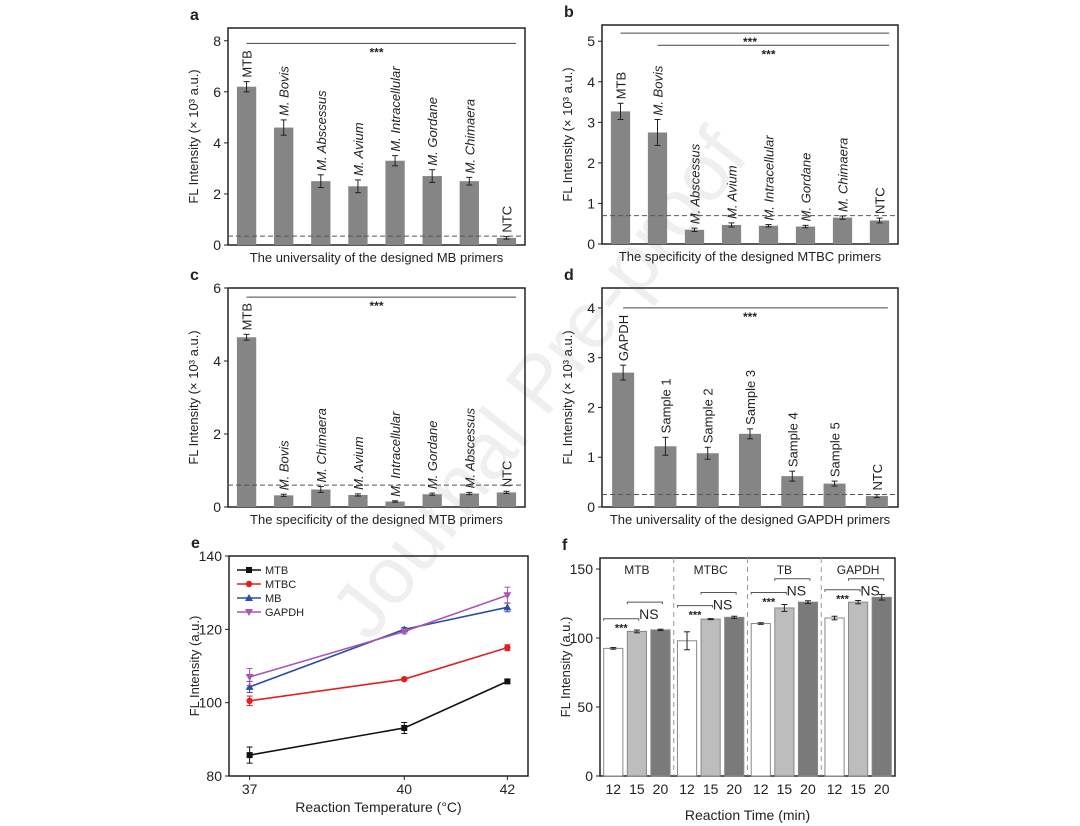  I want to click on bar-label: MTB, so click(247, 63).